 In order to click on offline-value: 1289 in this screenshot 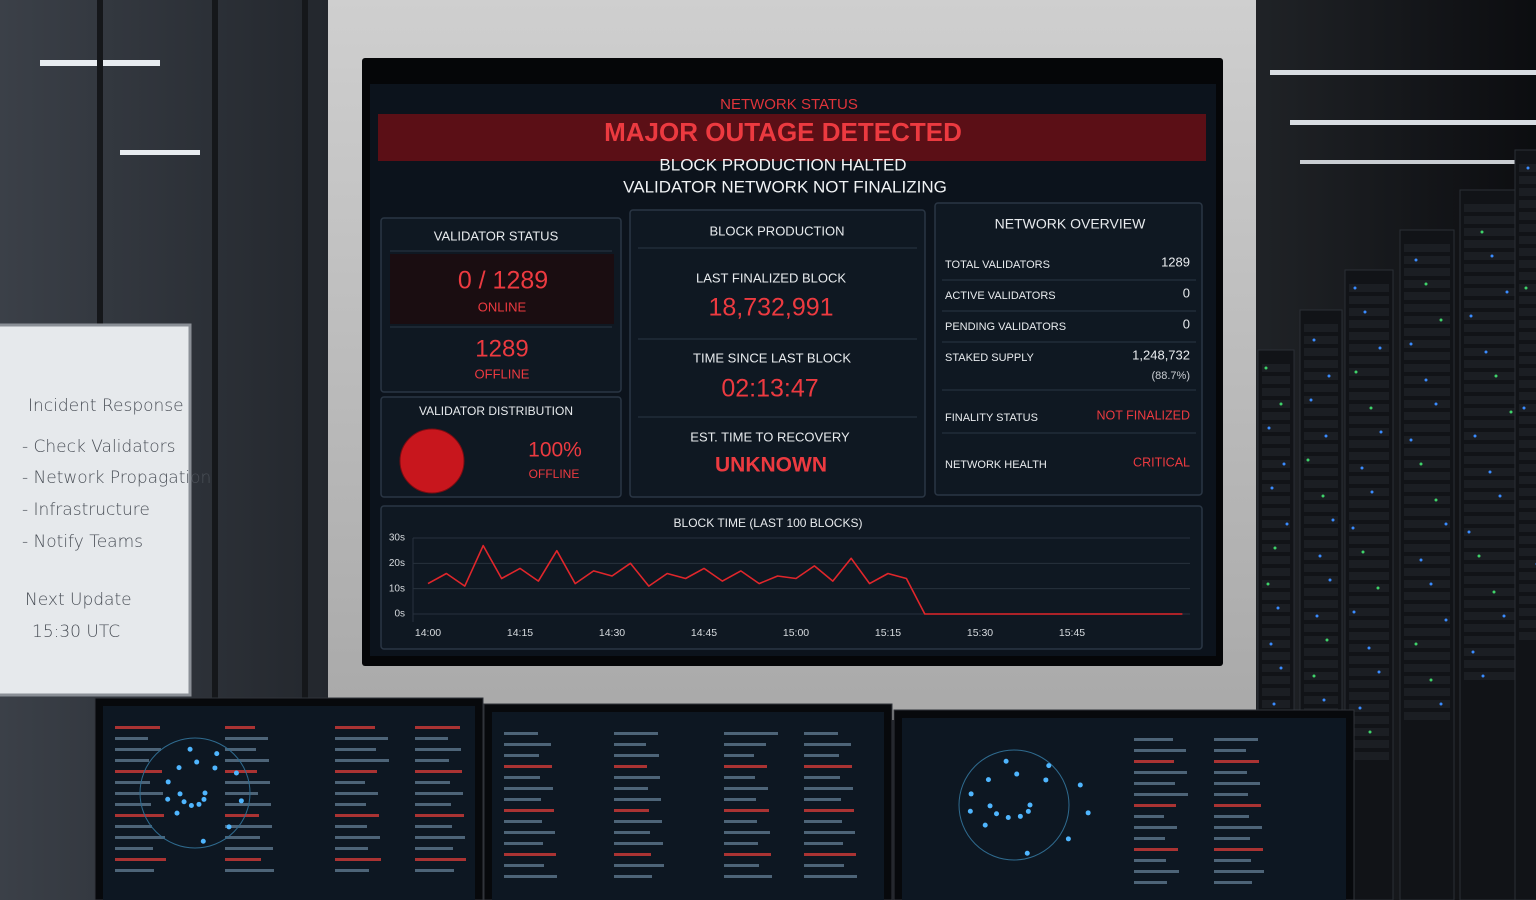, I will do `click(501, 348)`.